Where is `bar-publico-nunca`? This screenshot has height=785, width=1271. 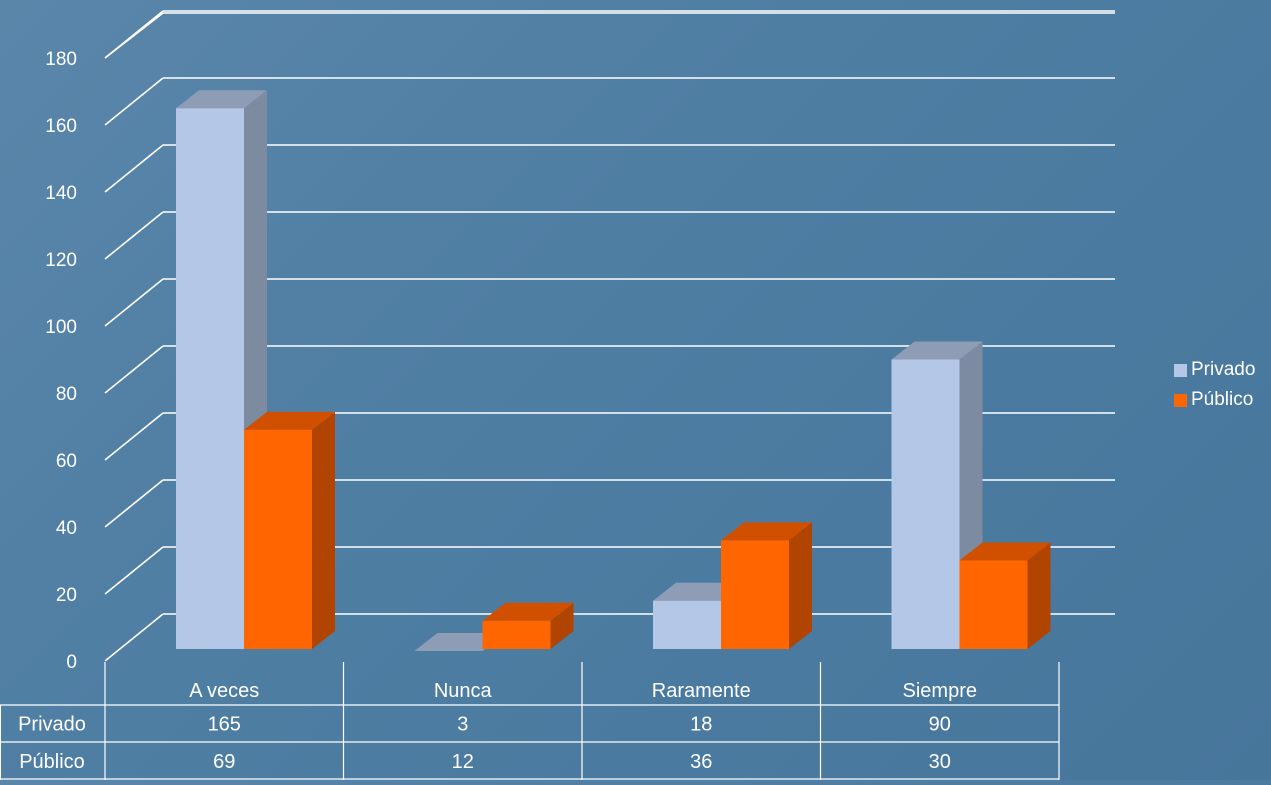 bar-publico-nunca is located at coordinates (516, 634).